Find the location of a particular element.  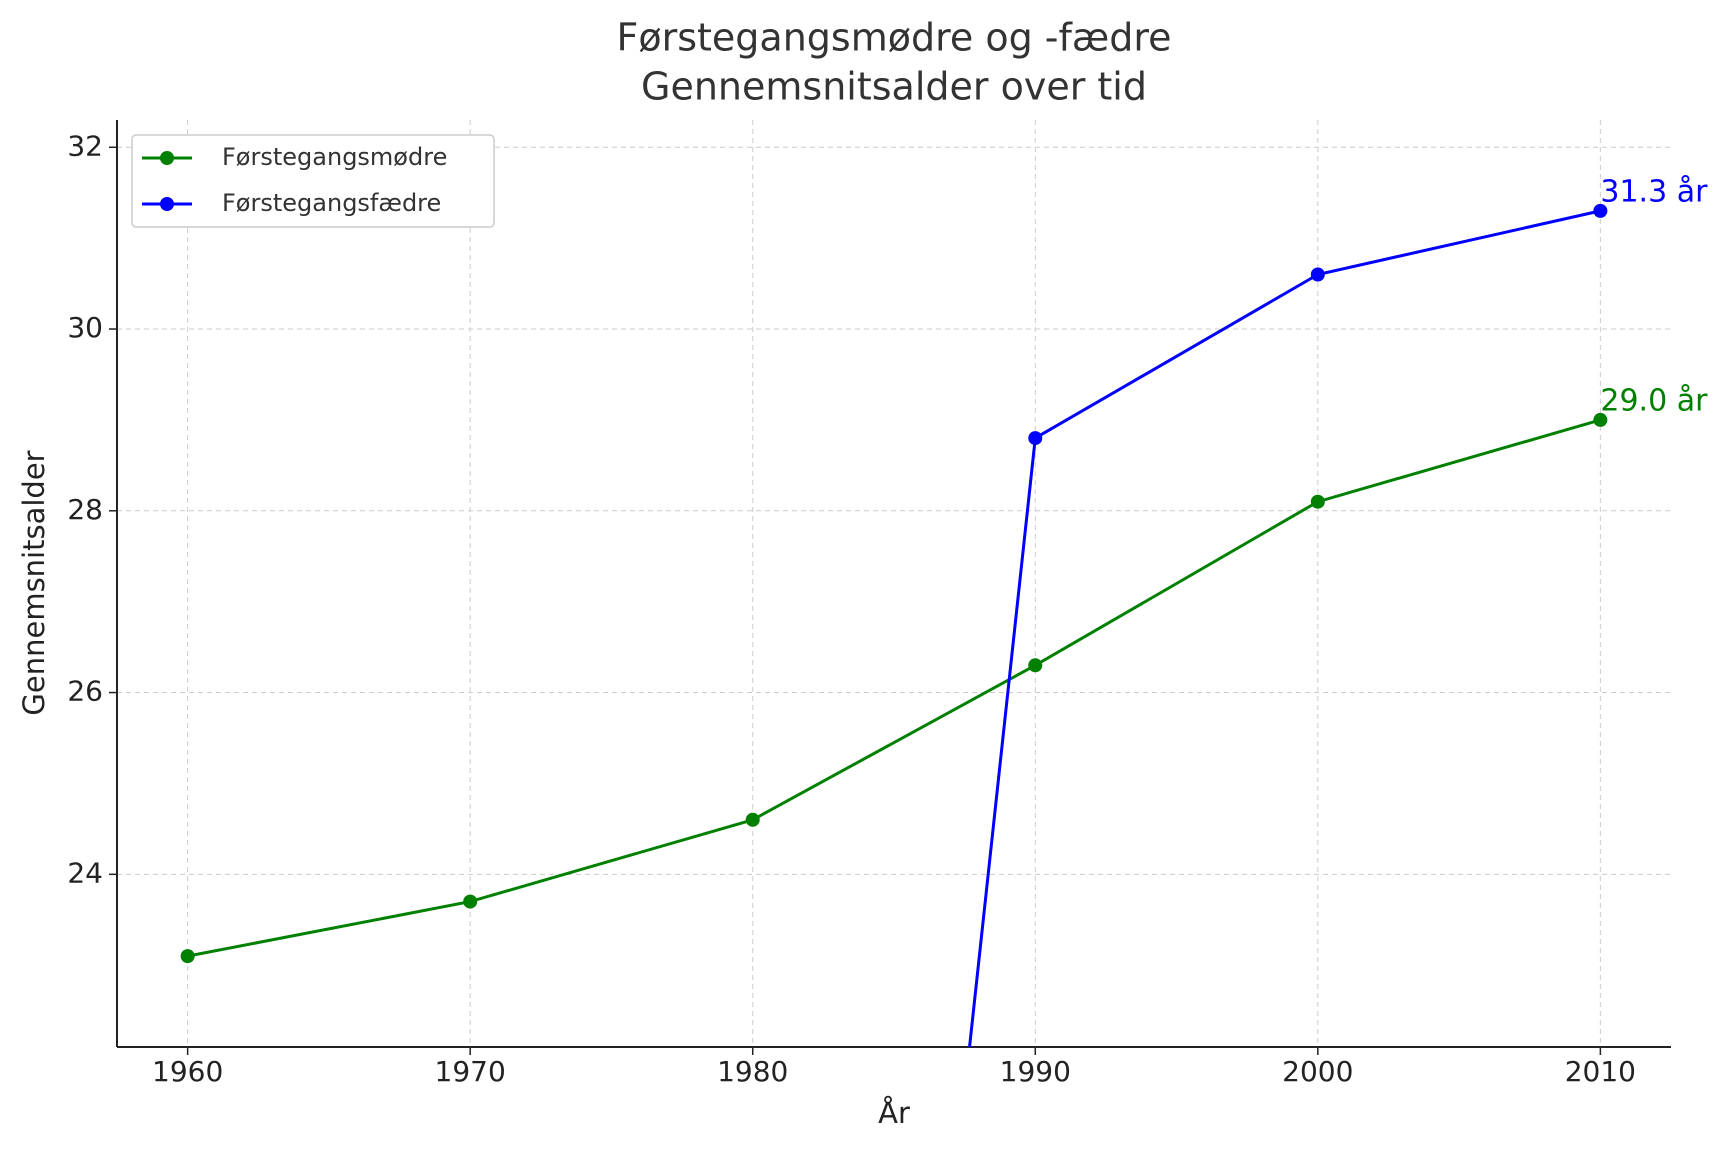

x-axis-label: År is located at coordinates (894, 1113).